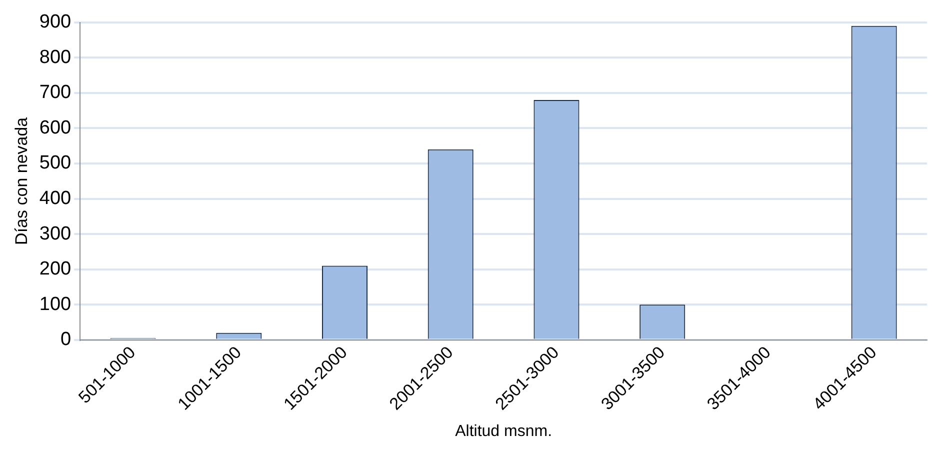 This screenshot has width=951, height=453. What do you see at coordinates (55, 304) in the screenshot?
I see `y-tick-label: 100` at bounding box center [55, 304].